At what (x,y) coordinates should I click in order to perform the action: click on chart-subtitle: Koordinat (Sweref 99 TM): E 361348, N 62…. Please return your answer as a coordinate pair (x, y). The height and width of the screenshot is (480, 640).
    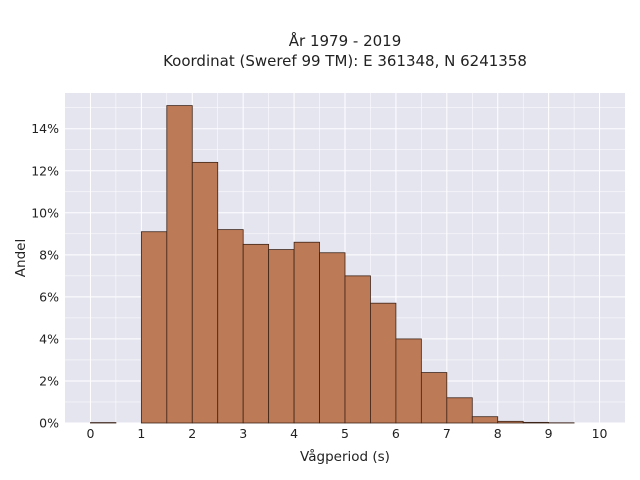
    Looking at the image, I should click on (345, 61).